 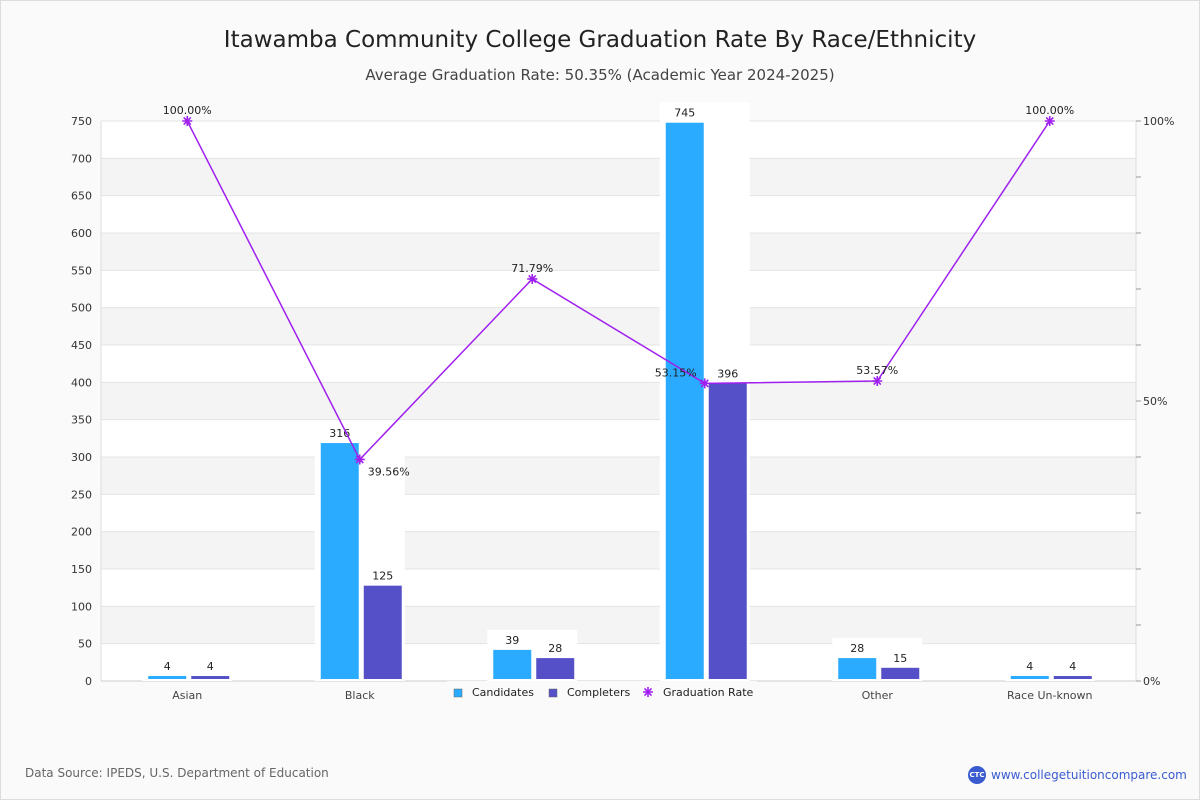 I want to click on x-tick-label: Other, so click(x=878, y=695).